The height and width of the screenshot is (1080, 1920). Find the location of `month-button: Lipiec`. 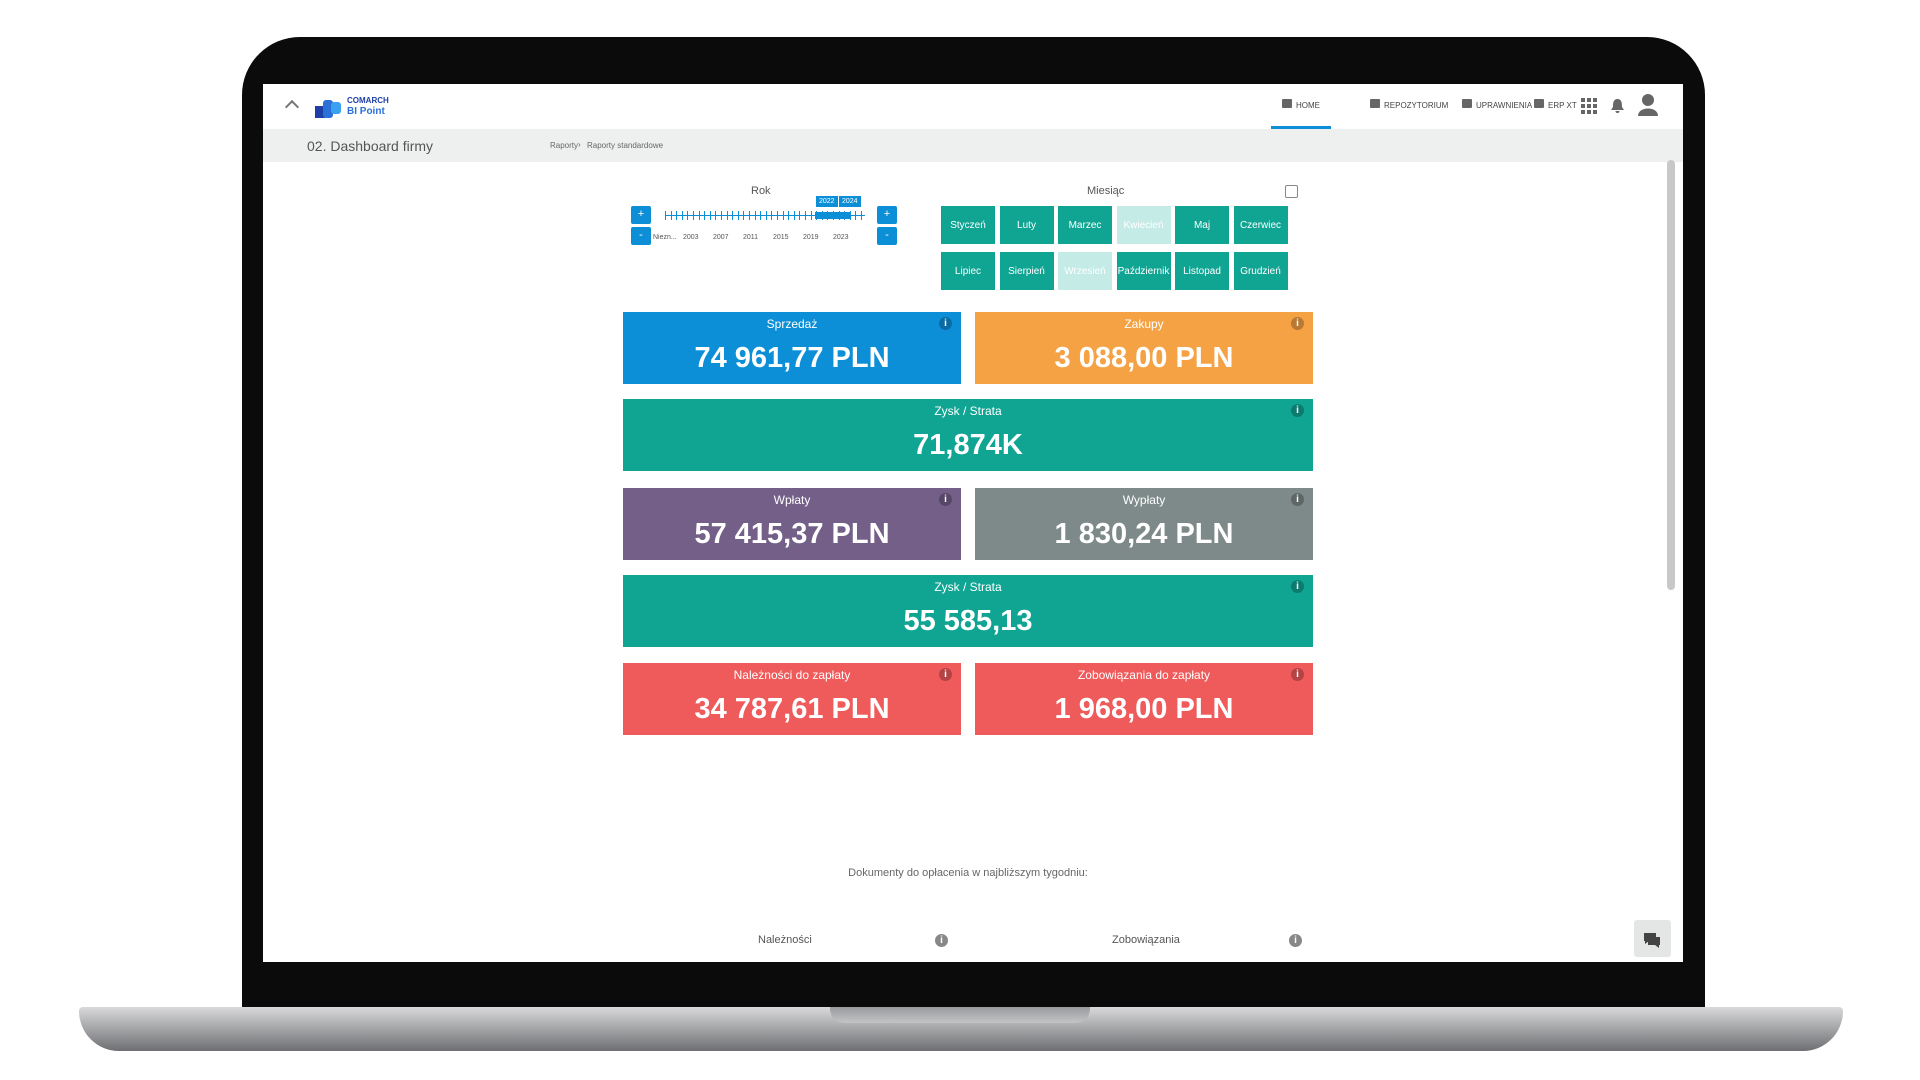

month-button: Lipiec is located at coordinates (968, 271).